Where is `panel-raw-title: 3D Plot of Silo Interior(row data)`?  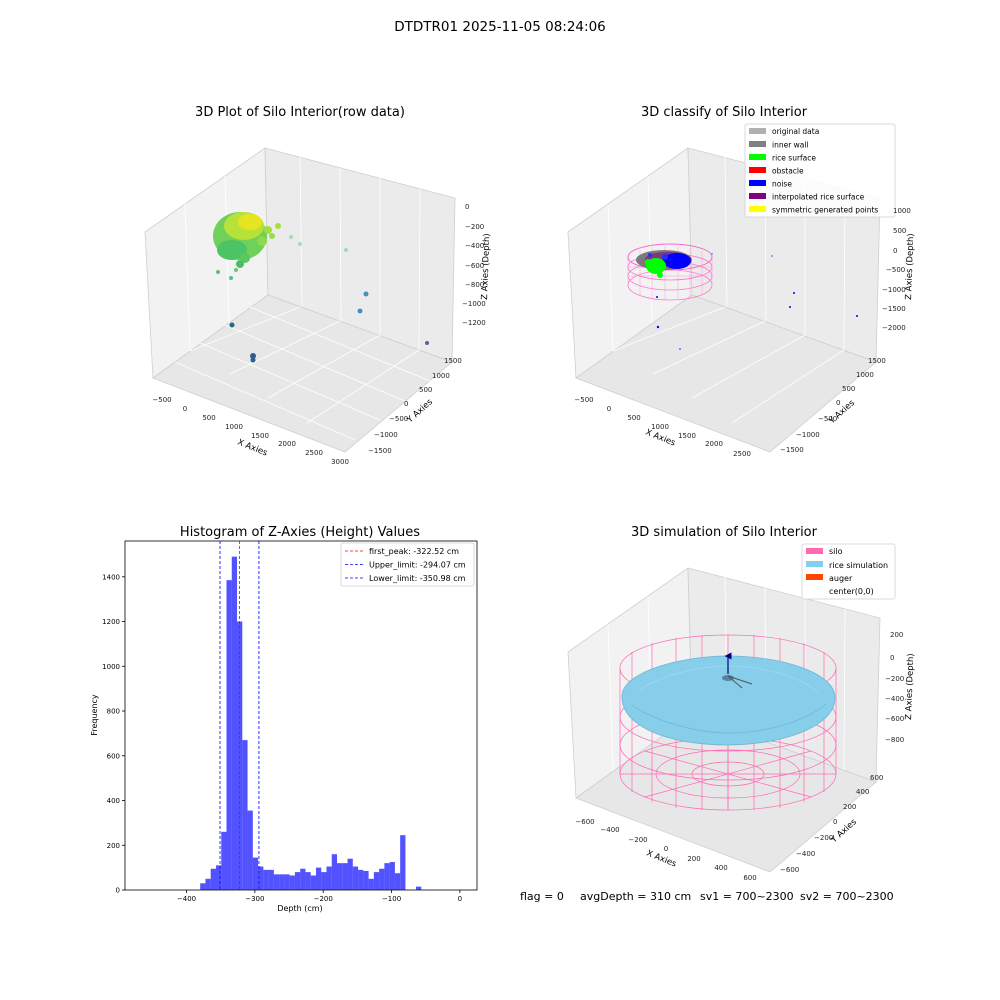 panel-raw-title: 3D Plot of Silo Interior(row data) is located at coordinates (300, 112).